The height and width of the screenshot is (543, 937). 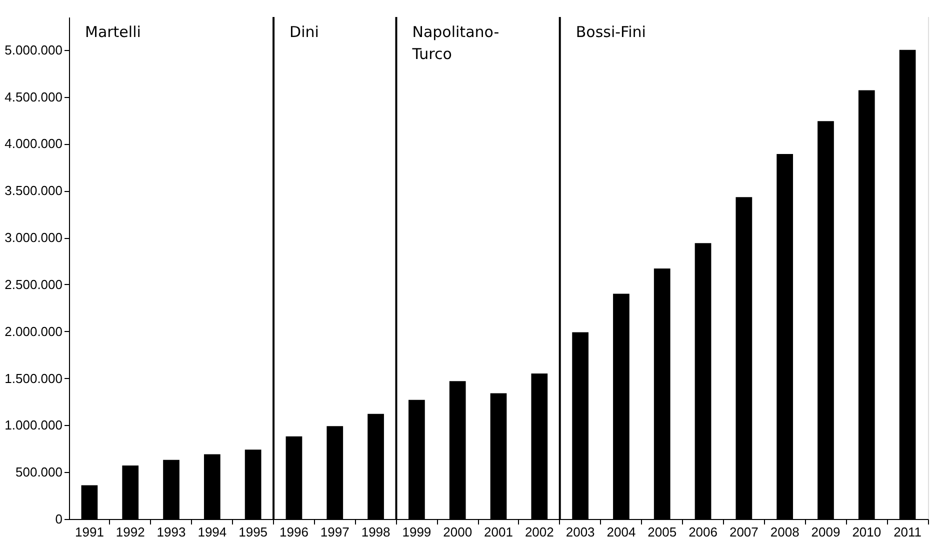 What do you see at coordinates (611, 32) in the screenshot?
I see `band-label: Bossi-Fini` at bounding box center [611, 32].